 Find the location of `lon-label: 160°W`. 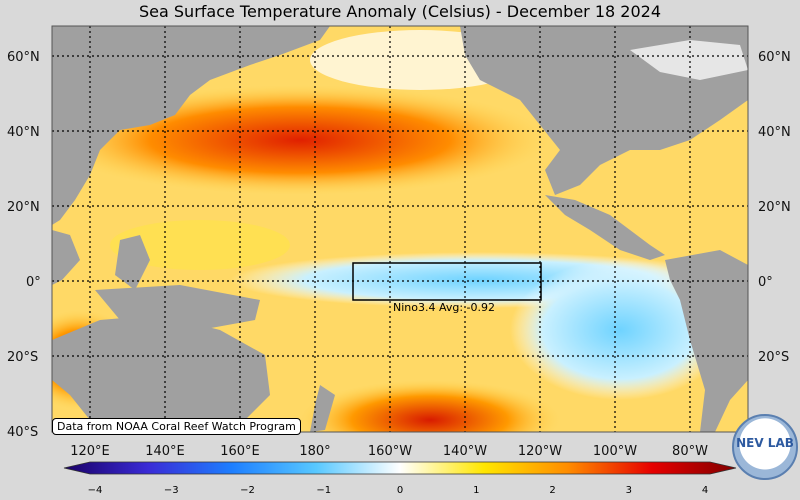

lon-label: 160°W is located at coordinates (390, 451).